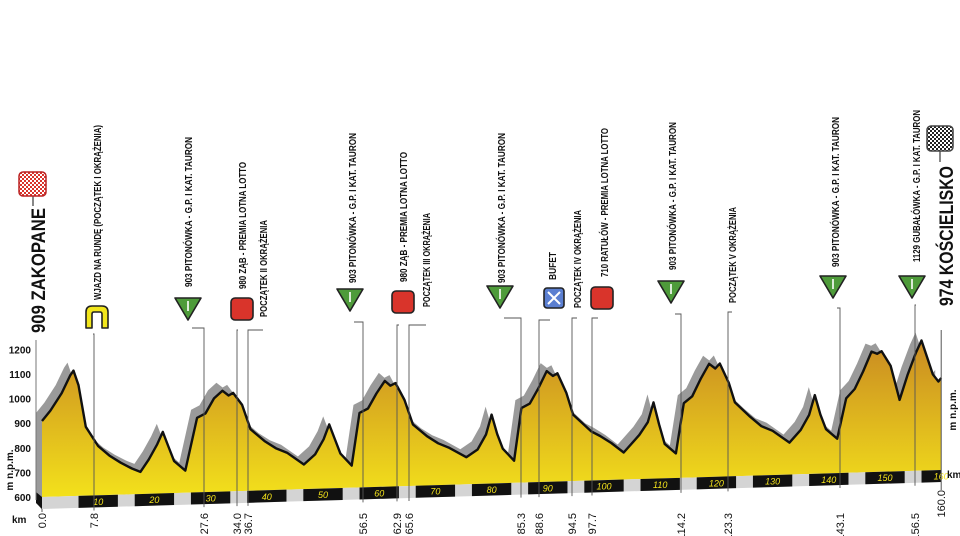 The height and width of the screenshot is (536, 960). I want to click on marker-label: POCZĄTEK III OKRĄŻENIA, so click(426, 260).